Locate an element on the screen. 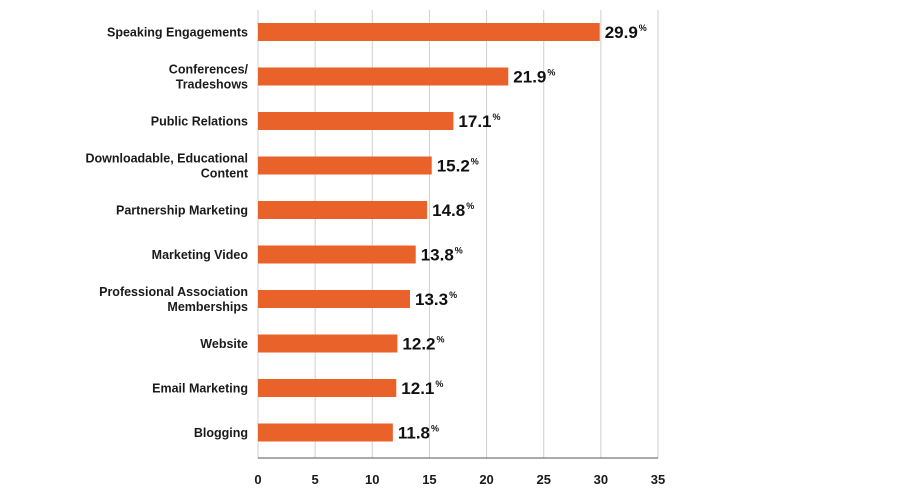  category-label-line: Conferences/ is located at coordinates (209, 70).